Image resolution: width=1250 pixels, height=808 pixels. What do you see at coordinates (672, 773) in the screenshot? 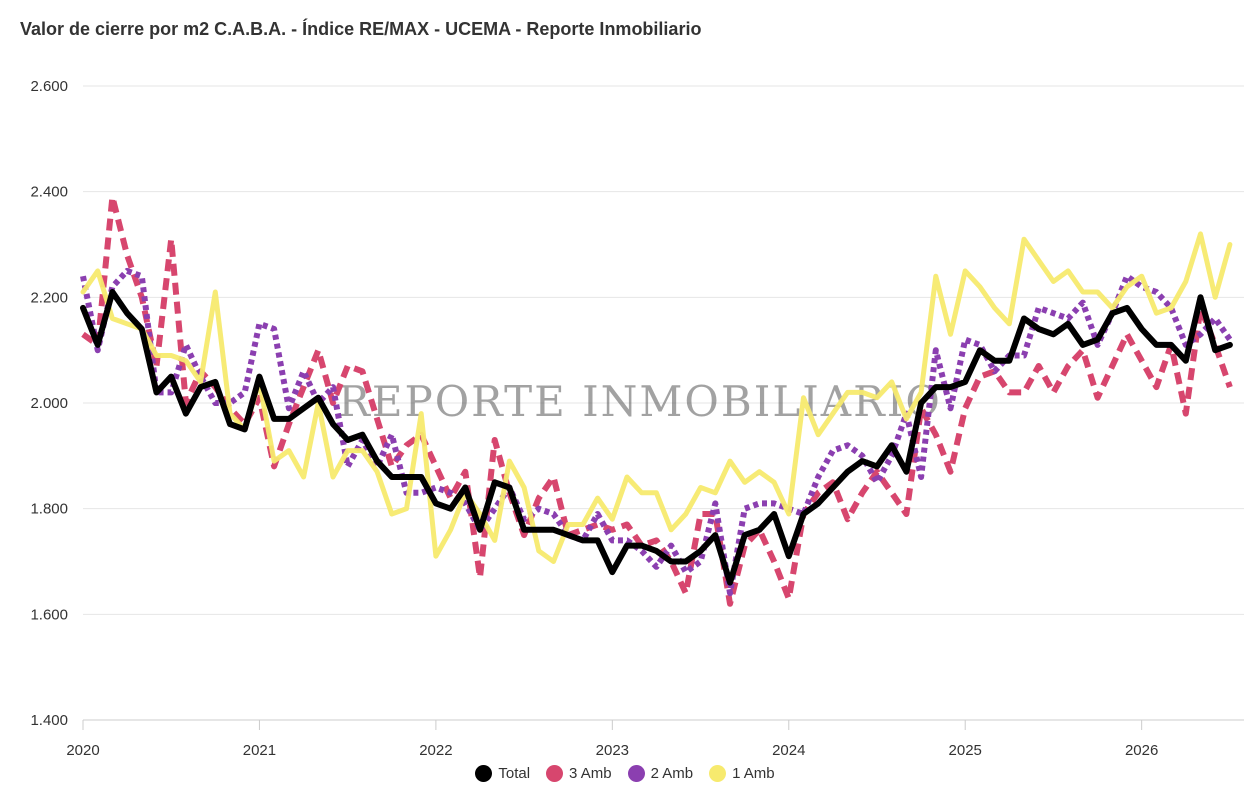
I see `legend-label-2-amb: 2 Amb` at bounding box center [672, 773].